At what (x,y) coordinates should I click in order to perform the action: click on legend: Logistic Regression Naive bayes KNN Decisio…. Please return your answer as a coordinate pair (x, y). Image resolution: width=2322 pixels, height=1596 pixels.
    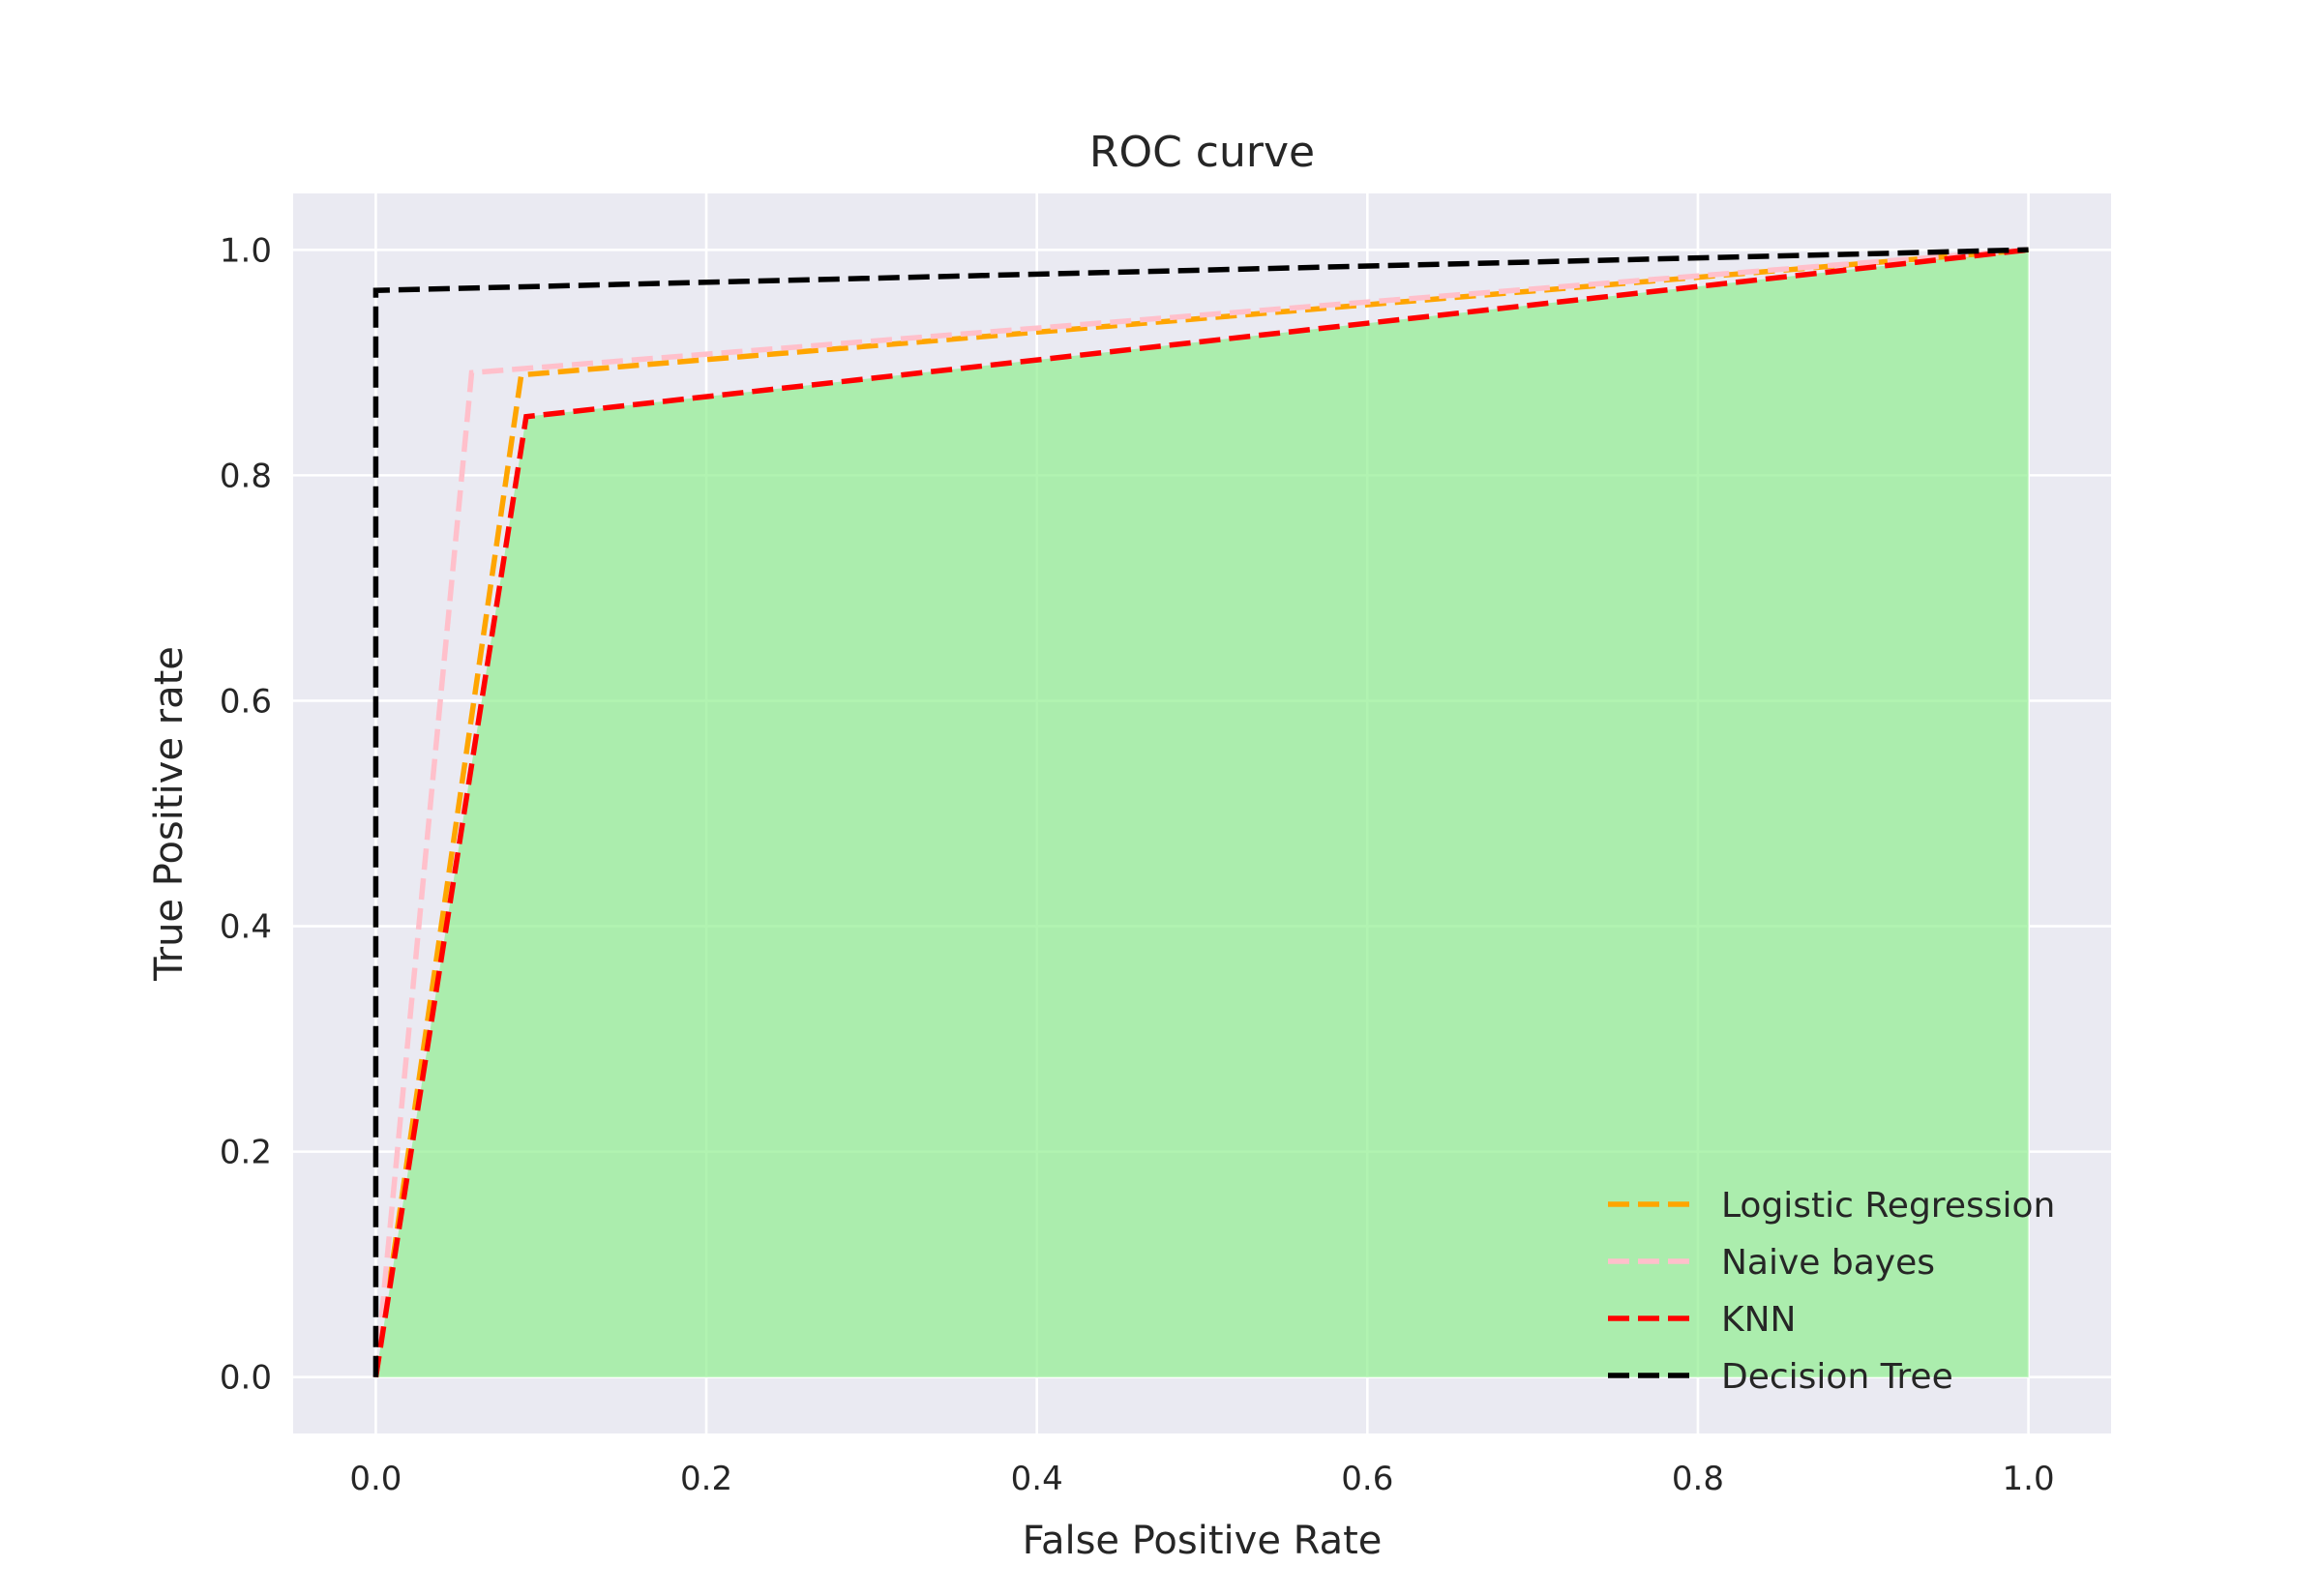
    Looking at the image, I should click on (1831, 1291).